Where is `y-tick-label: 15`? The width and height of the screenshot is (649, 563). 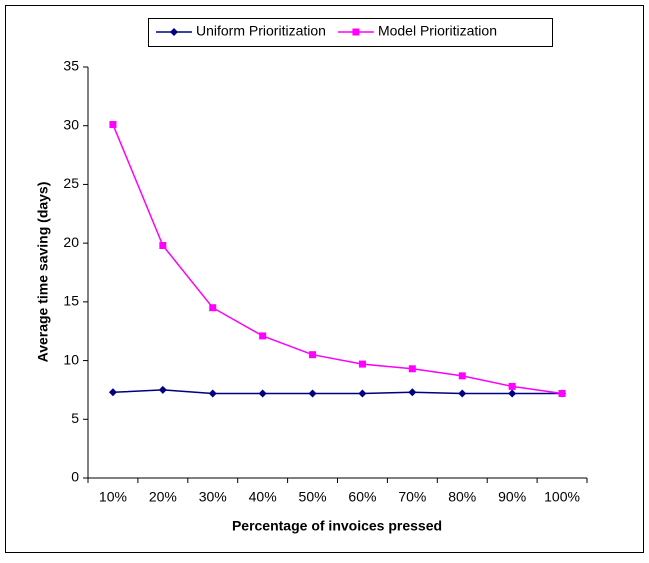
y-tick-label: 15 is located at coordinates (71, 301).